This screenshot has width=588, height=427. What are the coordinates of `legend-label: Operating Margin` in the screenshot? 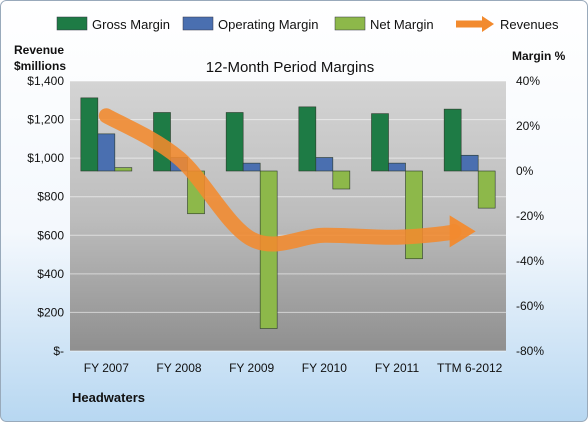 It's located at (268, 24).